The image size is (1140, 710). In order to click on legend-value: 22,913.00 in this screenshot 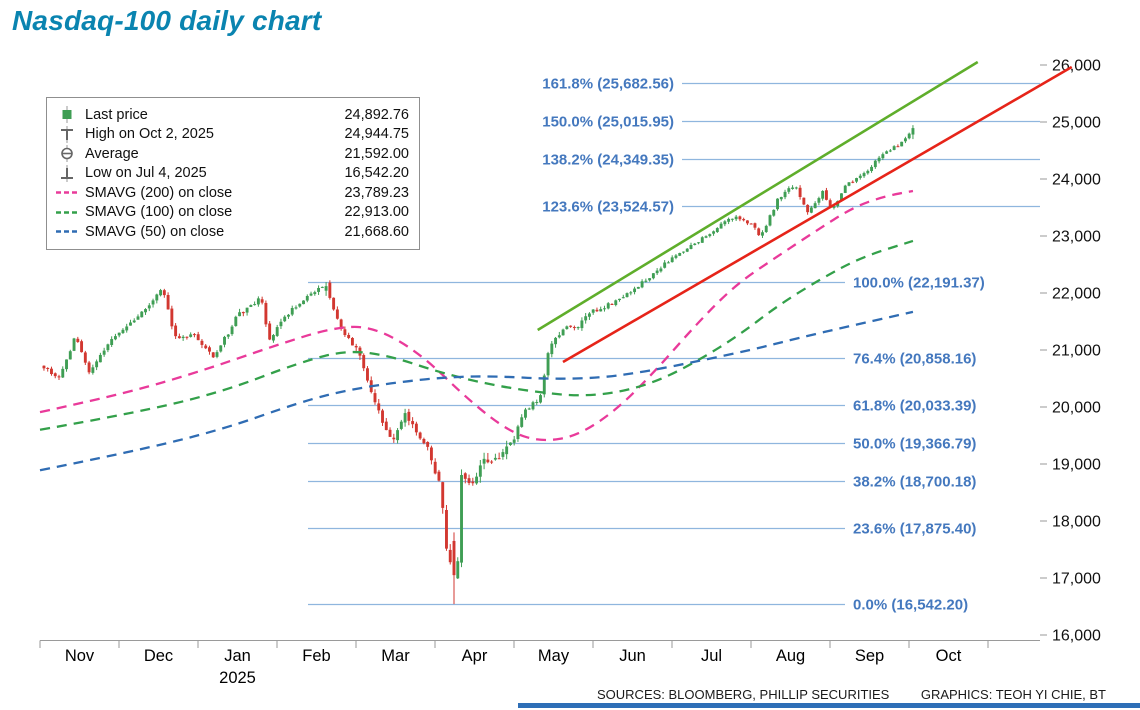, I will do `click(376, 212)`.